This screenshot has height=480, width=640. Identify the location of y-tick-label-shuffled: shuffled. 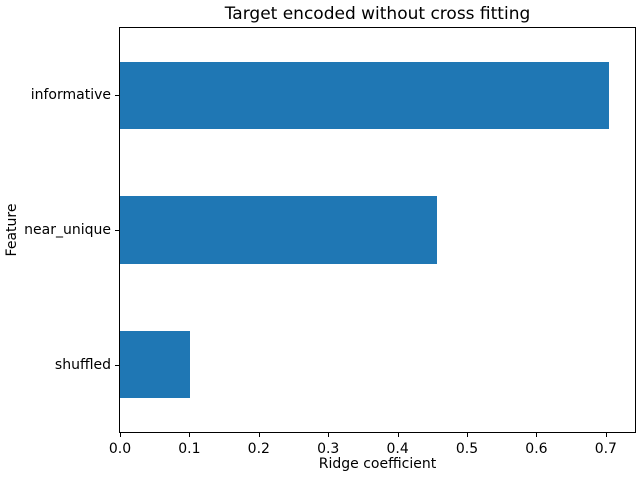
(82, 364).